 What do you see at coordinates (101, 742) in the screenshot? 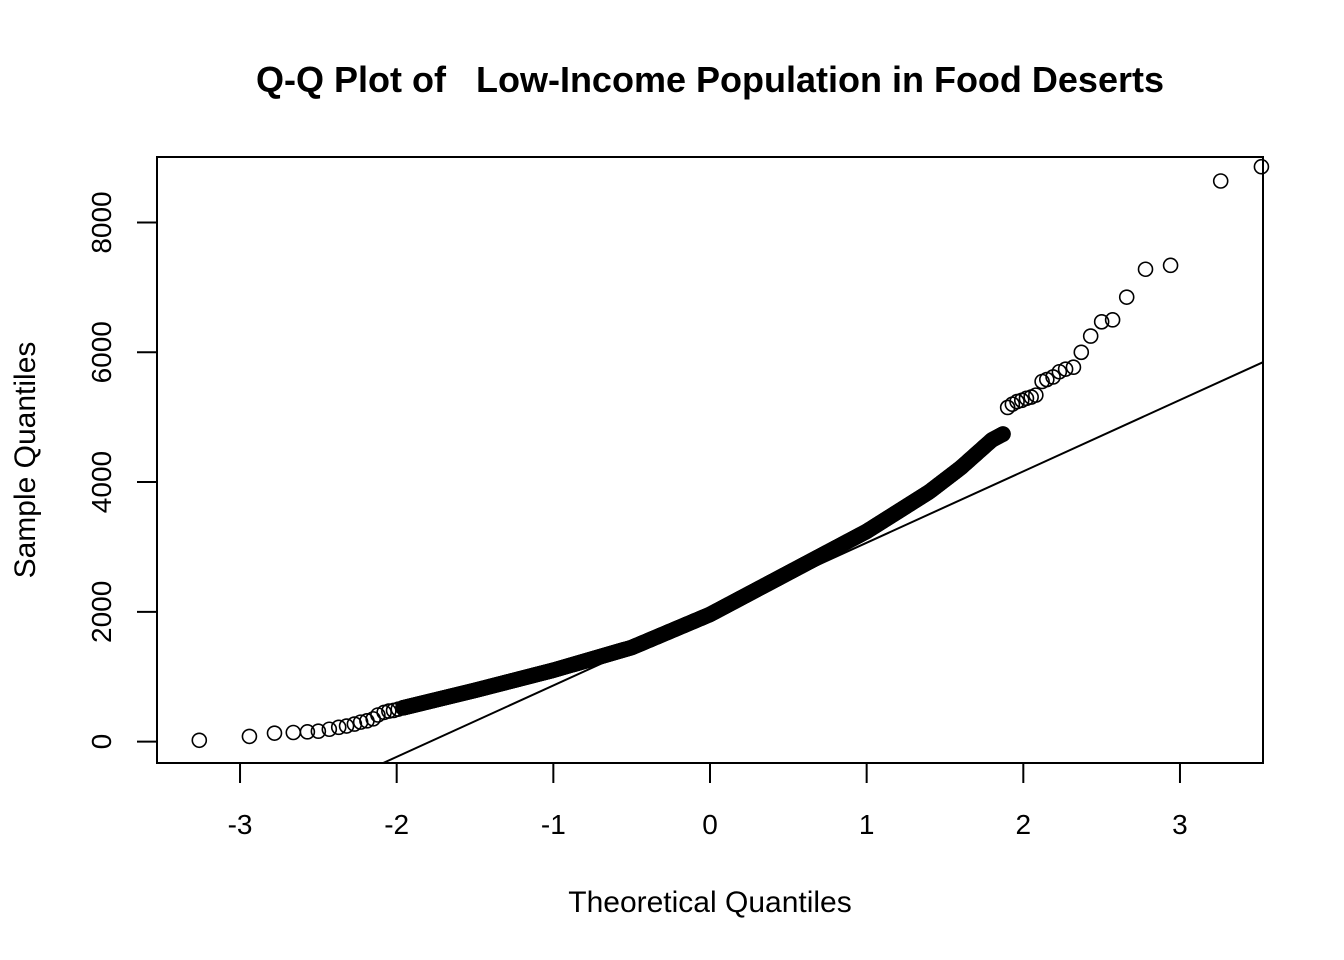
I see `y-tick-label: 0` at bounding box center [101, 742].